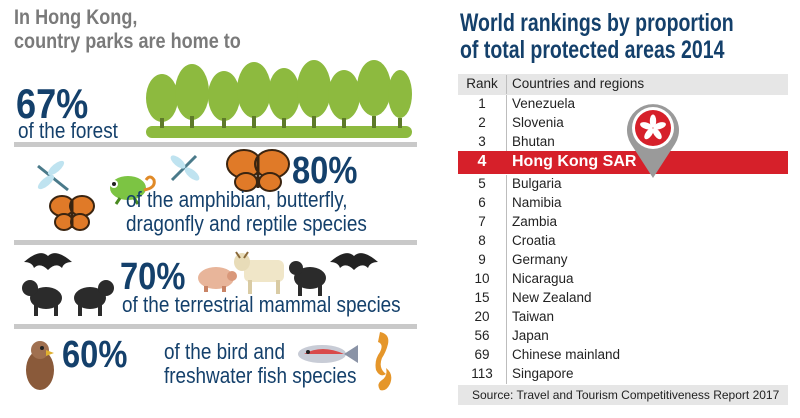  Describe the element at coordinates (543, 278) in the screenshot. I see `row-country: Nicaragua` at that location.